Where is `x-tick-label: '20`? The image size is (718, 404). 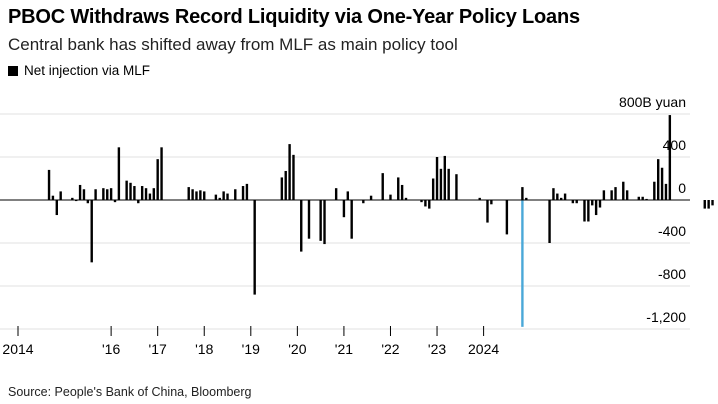
x-tick-label: '20 is located at coordinates (297, 349).